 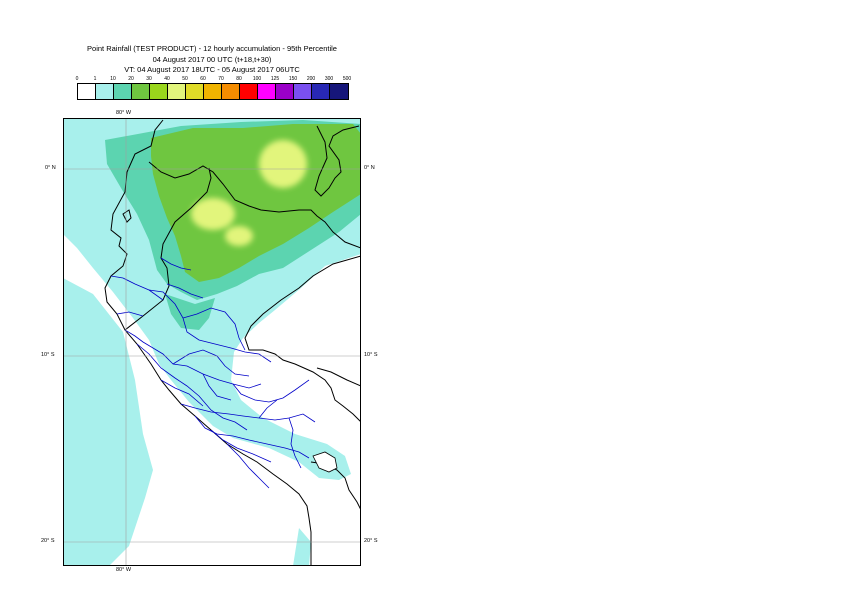 I want to click on administrative-borders, so click(x=213, y=373).